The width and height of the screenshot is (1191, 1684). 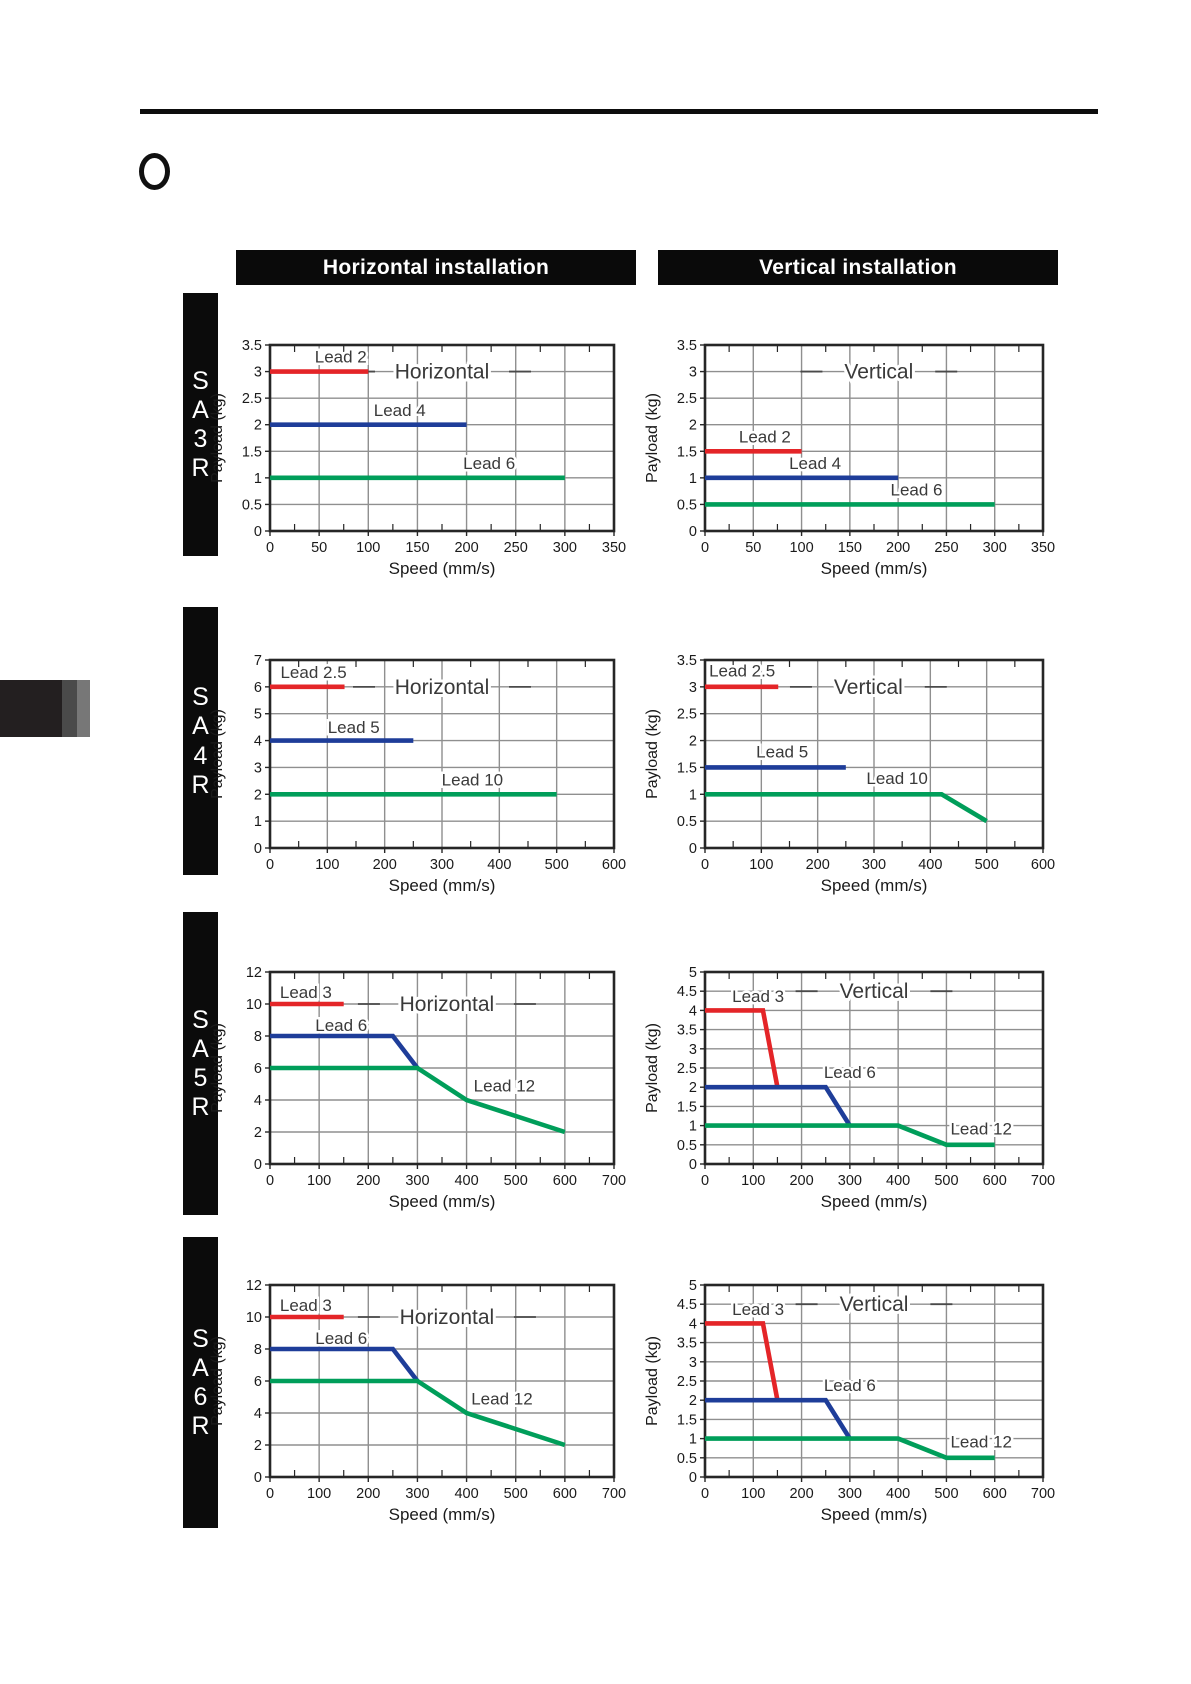 What do you see at coordinates (154, 171) in the screenshot?
I see `ring-logo-icon` at bounding box center [154, 171].